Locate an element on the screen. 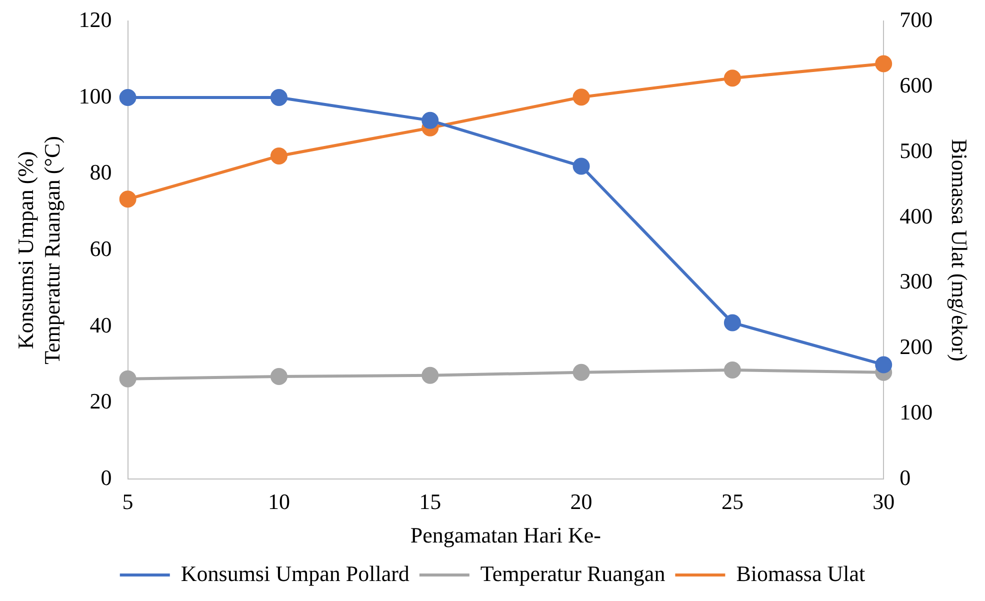  x-tick-label: 30 is located at coordinates (883, 501).